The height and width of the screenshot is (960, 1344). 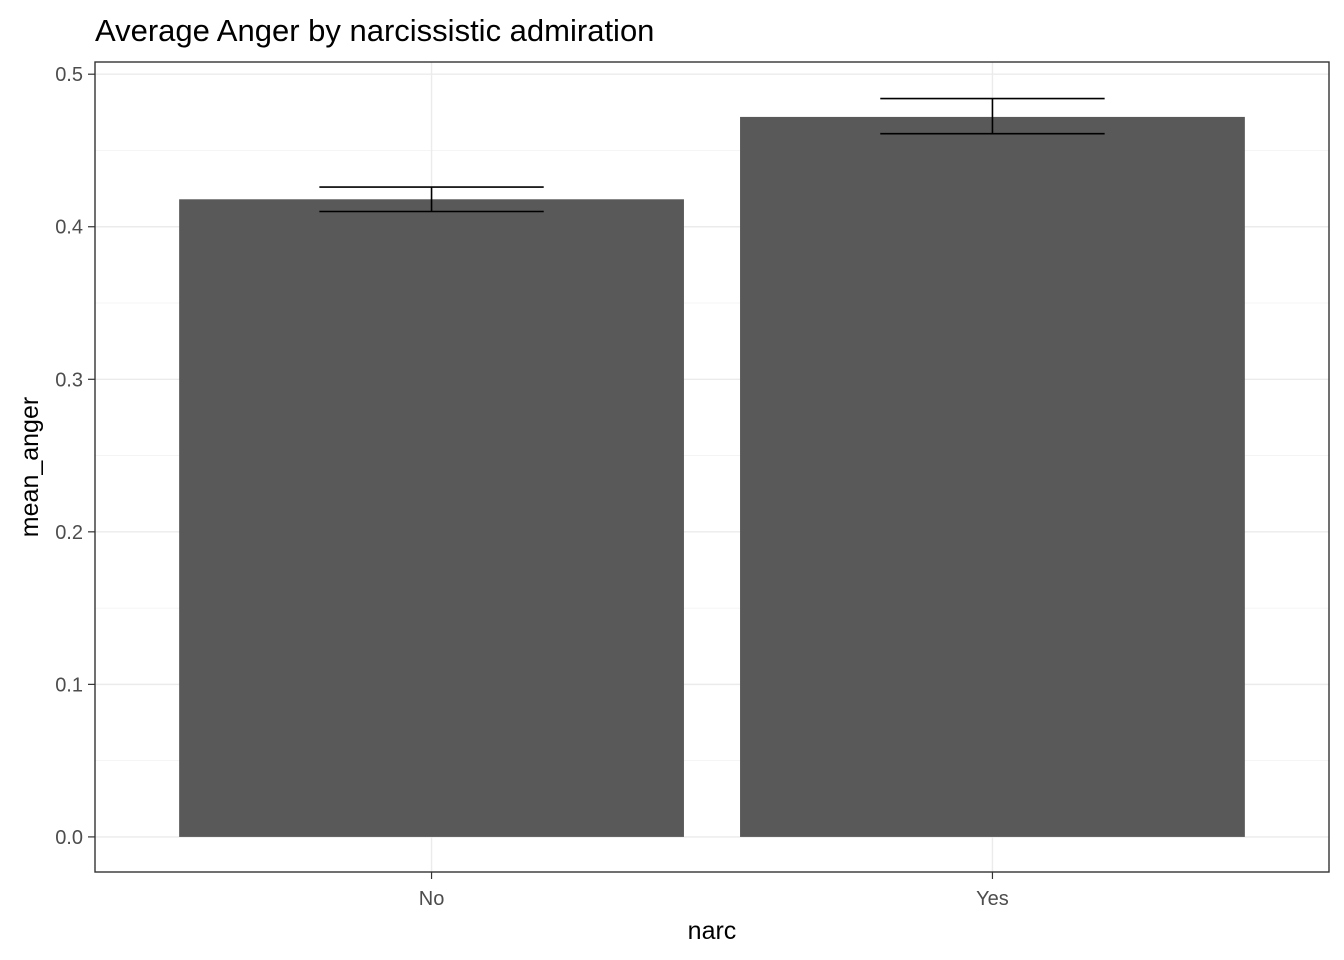 What do you see at coordinates (75, 456) in the screenshot?
I see `y-axis: 0.0 0.1 0.2 0.3 0.4 0.5` at bounding box center [75, 456].